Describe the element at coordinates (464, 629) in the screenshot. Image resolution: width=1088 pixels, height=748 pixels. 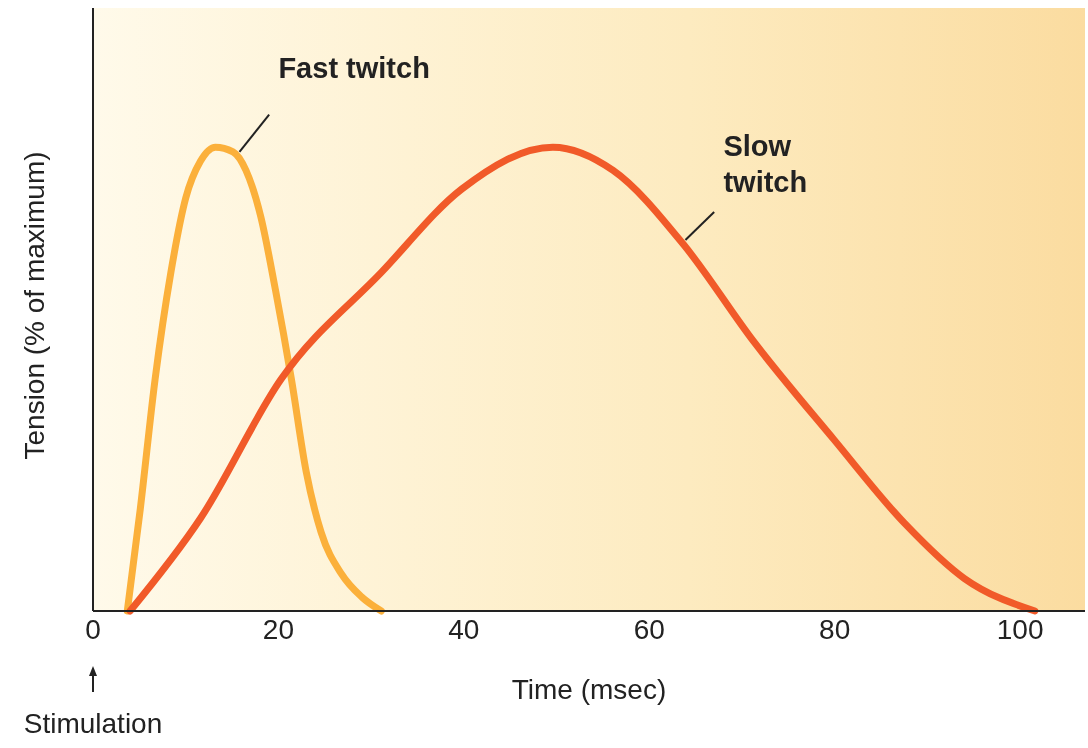
I see `x-tick-label: 40` at that location.